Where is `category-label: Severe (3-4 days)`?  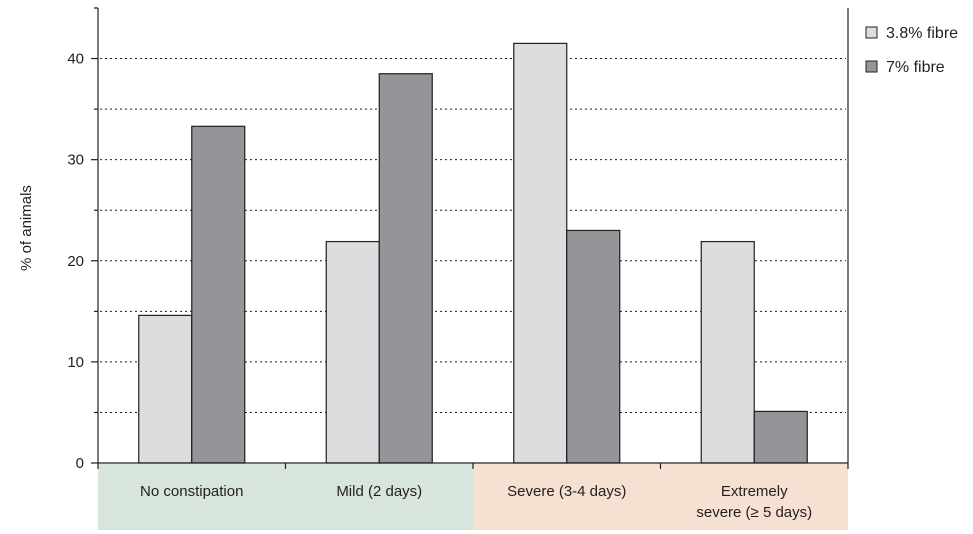 category-label: Severe (3-4 days) is located at coordinates (566, 491).